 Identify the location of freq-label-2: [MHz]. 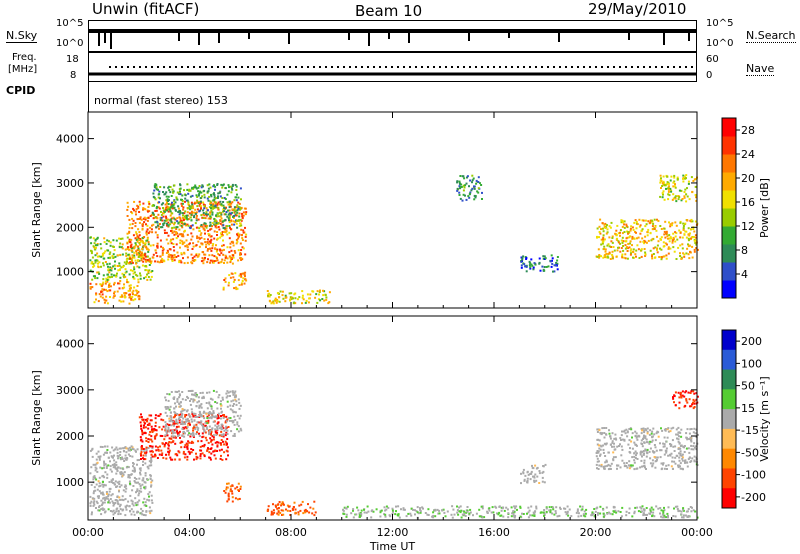
(23, 69).